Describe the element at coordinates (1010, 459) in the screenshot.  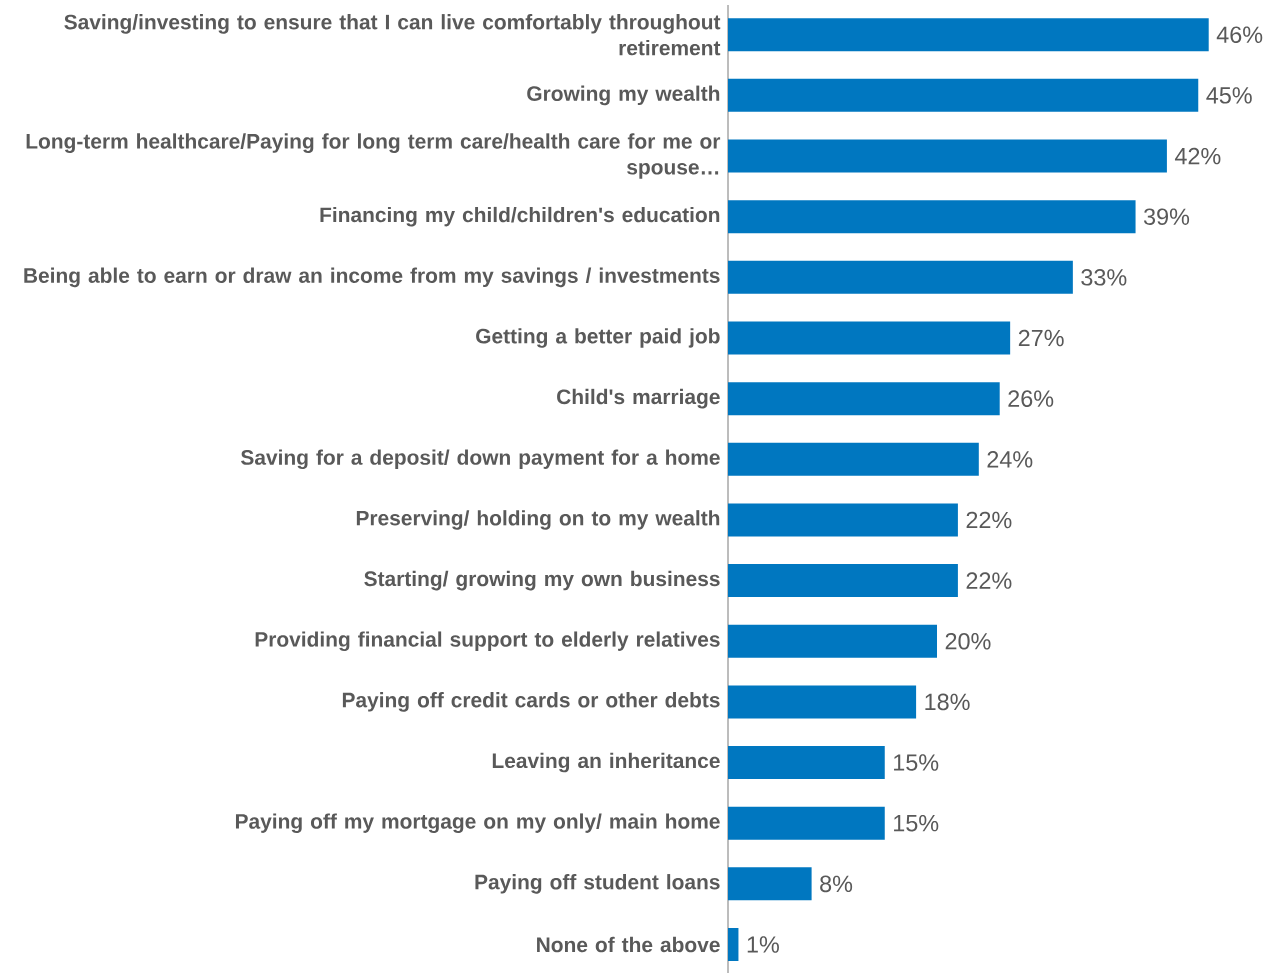
I see `data-label: 24%` at that location.